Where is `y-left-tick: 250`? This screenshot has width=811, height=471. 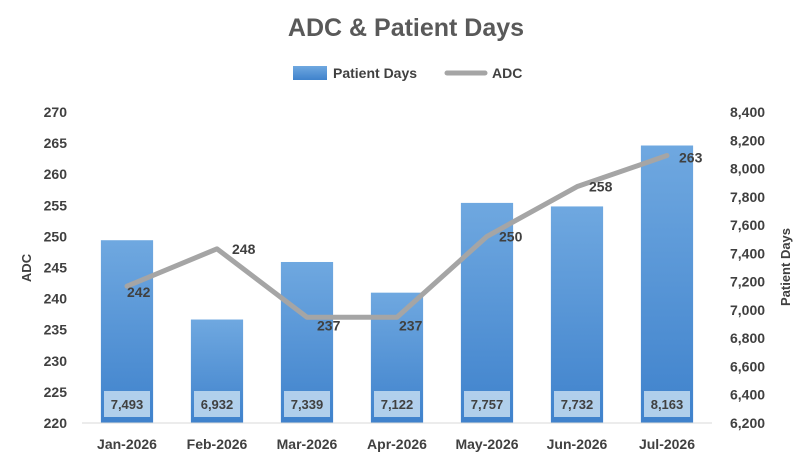 y-left-tick: 250 is located at coordinates (56, 236).